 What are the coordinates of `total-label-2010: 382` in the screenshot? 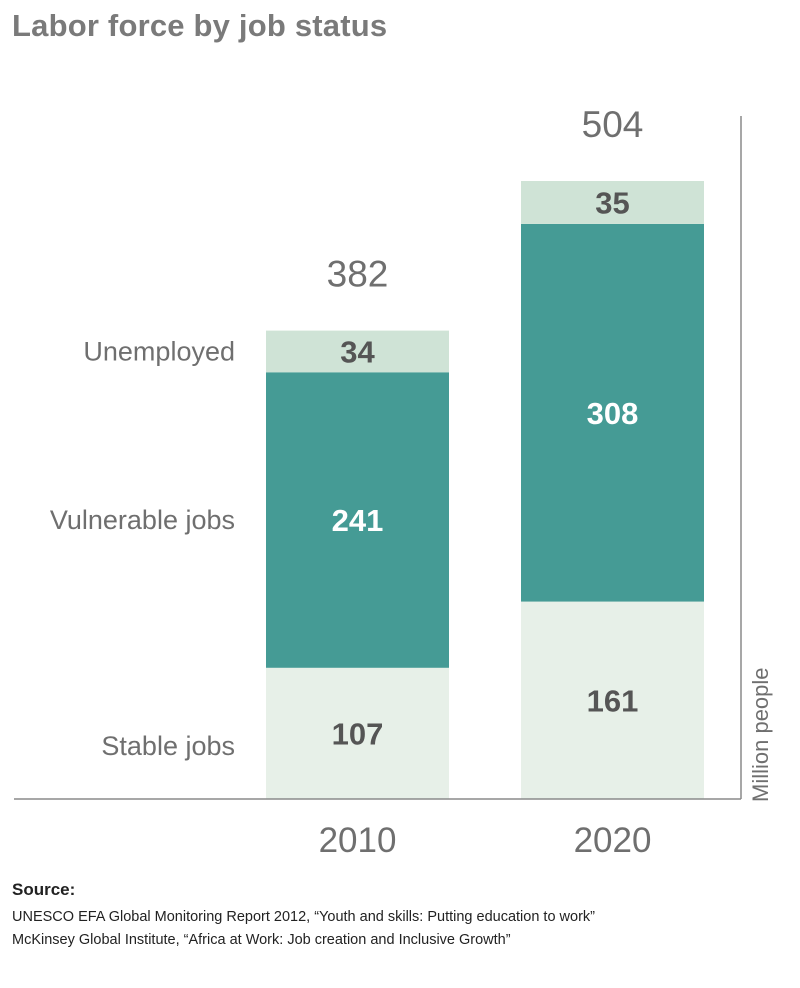 It's located at (358, 274).